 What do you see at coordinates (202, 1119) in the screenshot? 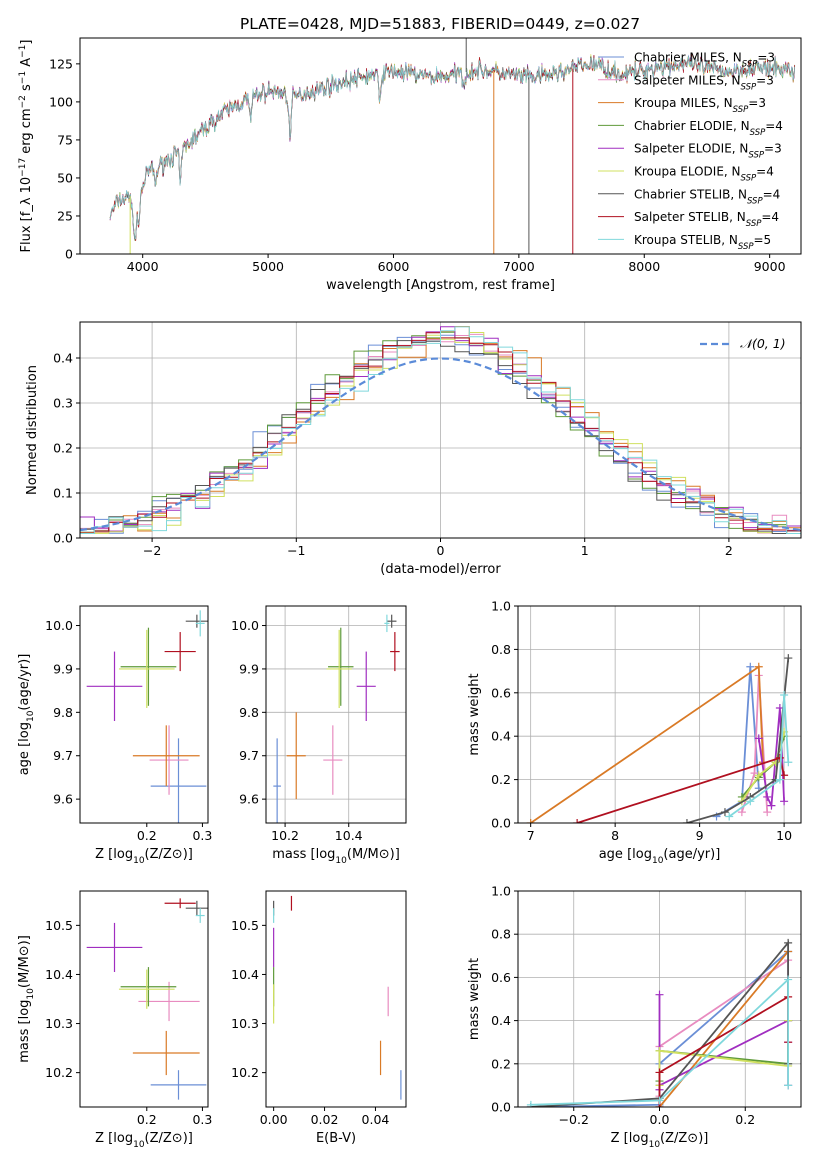
I see `x-tick-label: 0.3` at bounding box center [202, 1119].